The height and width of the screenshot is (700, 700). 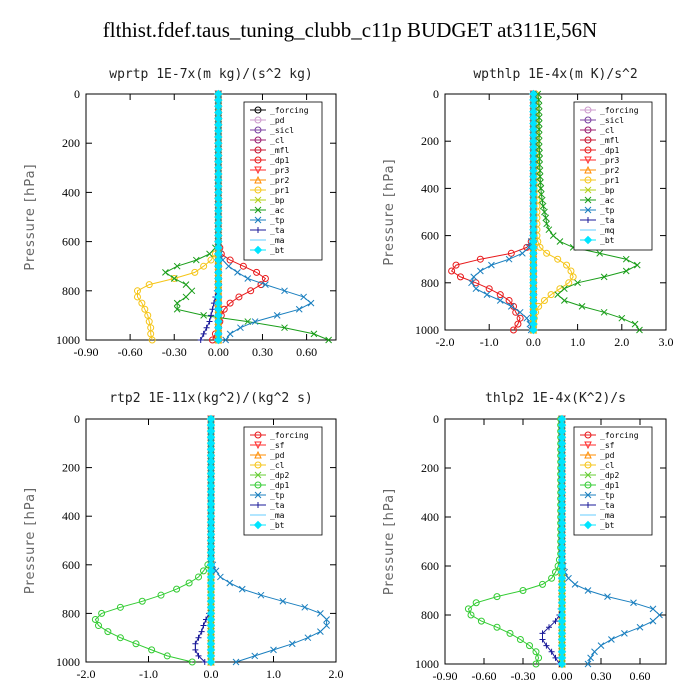 What do you see at coordinates (211, 217) in the screenshot?
I see `plot-frame` at bounding box center [211, 217].